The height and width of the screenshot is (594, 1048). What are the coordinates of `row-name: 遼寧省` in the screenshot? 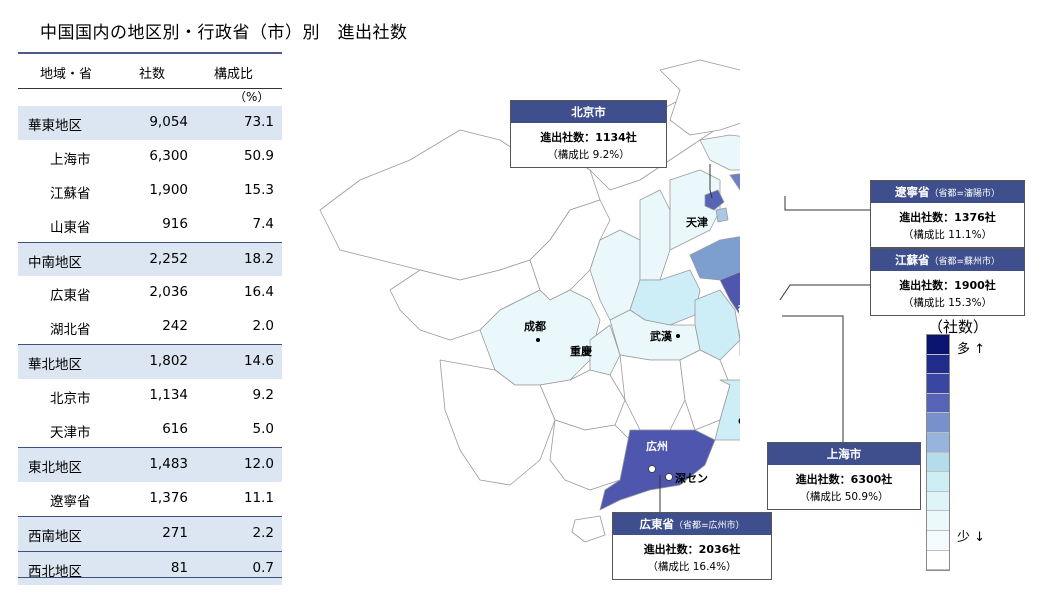 It's located at (70, 501).